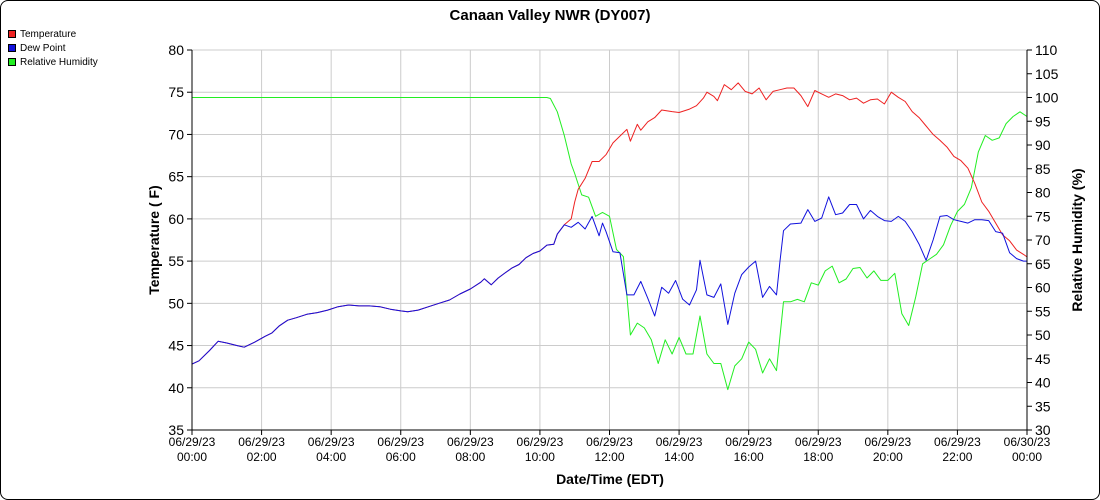  What do you see at coordinates (818, 457) in the screenshot?
I see `x-tick-time: 18:00` at bounding box center [818, 457].